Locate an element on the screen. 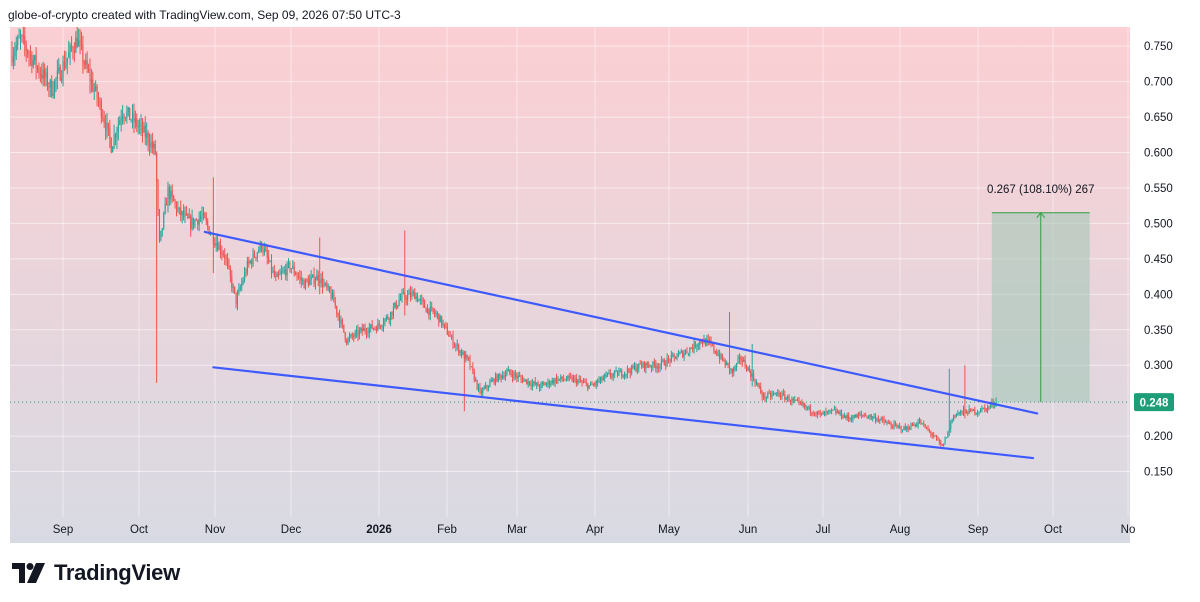  price-tick-3: 0.600 is located at coordinates (1158, 154).